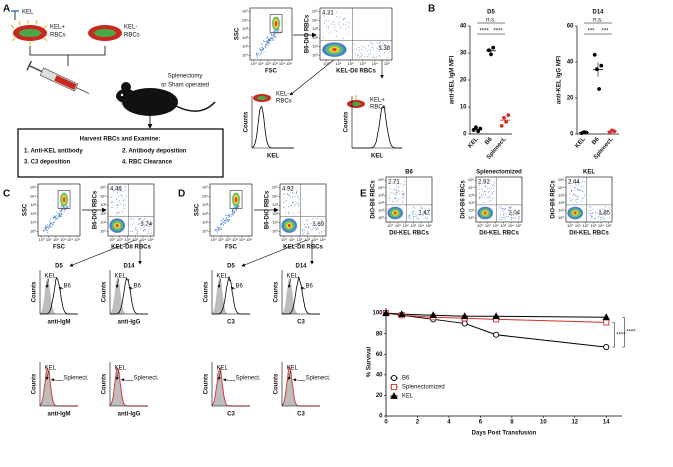 This screenshot has width=673, height=467. I want to click on label: RBCs, so click(378, 108).